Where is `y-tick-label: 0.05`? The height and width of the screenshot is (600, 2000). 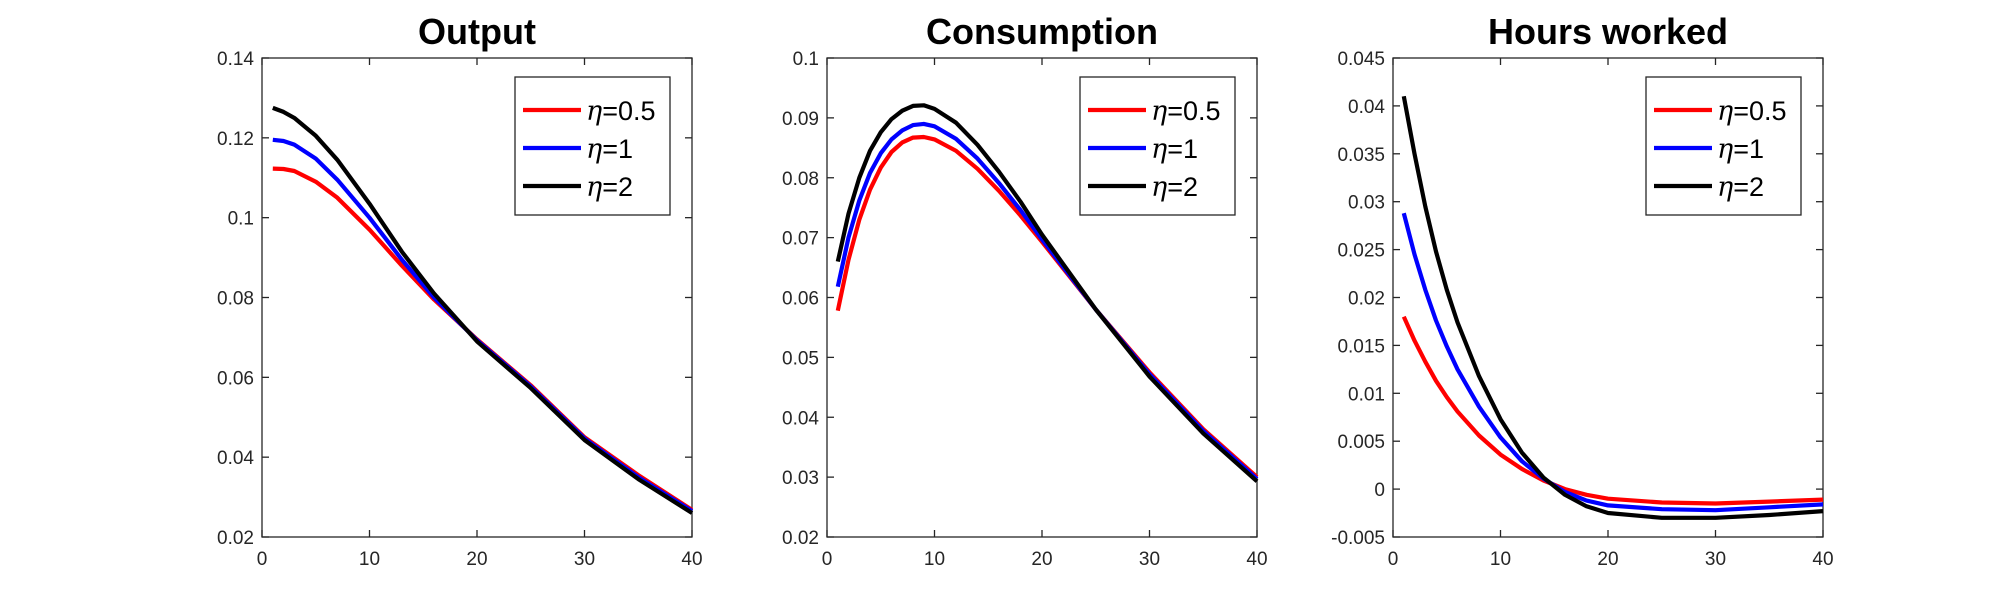 y-tick-label: 0.05 is located at coordinates (800, 358).